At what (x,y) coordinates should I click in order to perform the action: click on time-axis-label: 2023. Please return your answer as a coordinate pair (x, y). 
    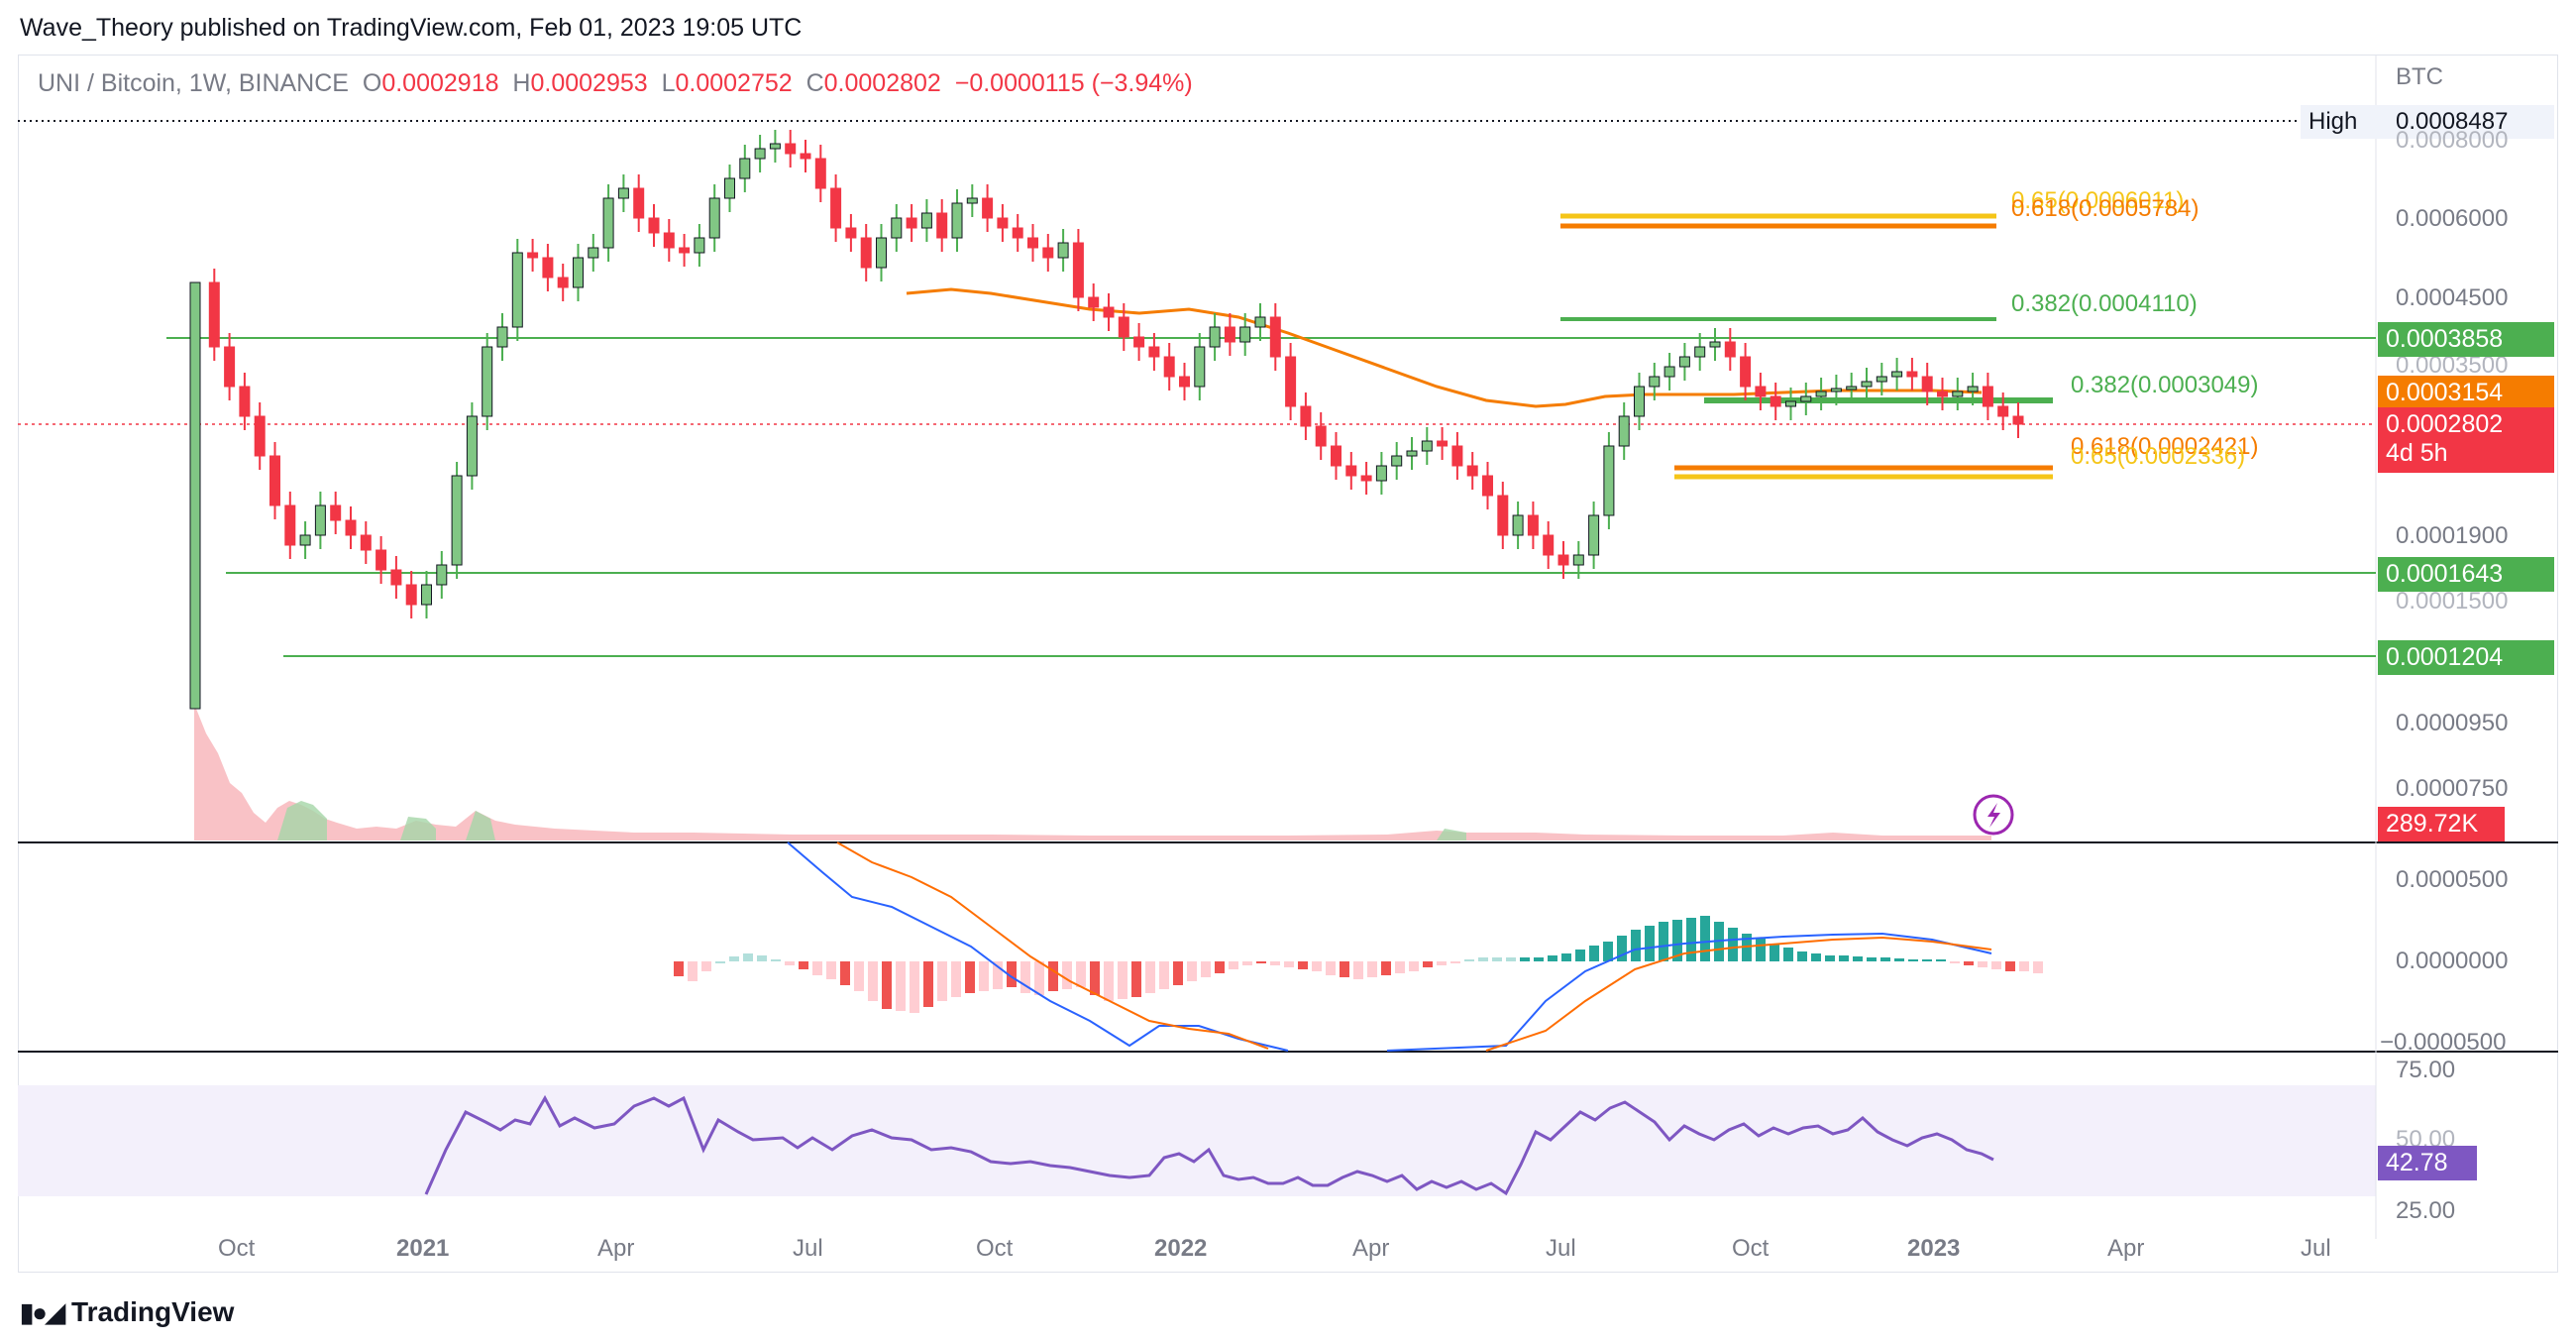
    Looking at the image, I should click on (1934, 1249).